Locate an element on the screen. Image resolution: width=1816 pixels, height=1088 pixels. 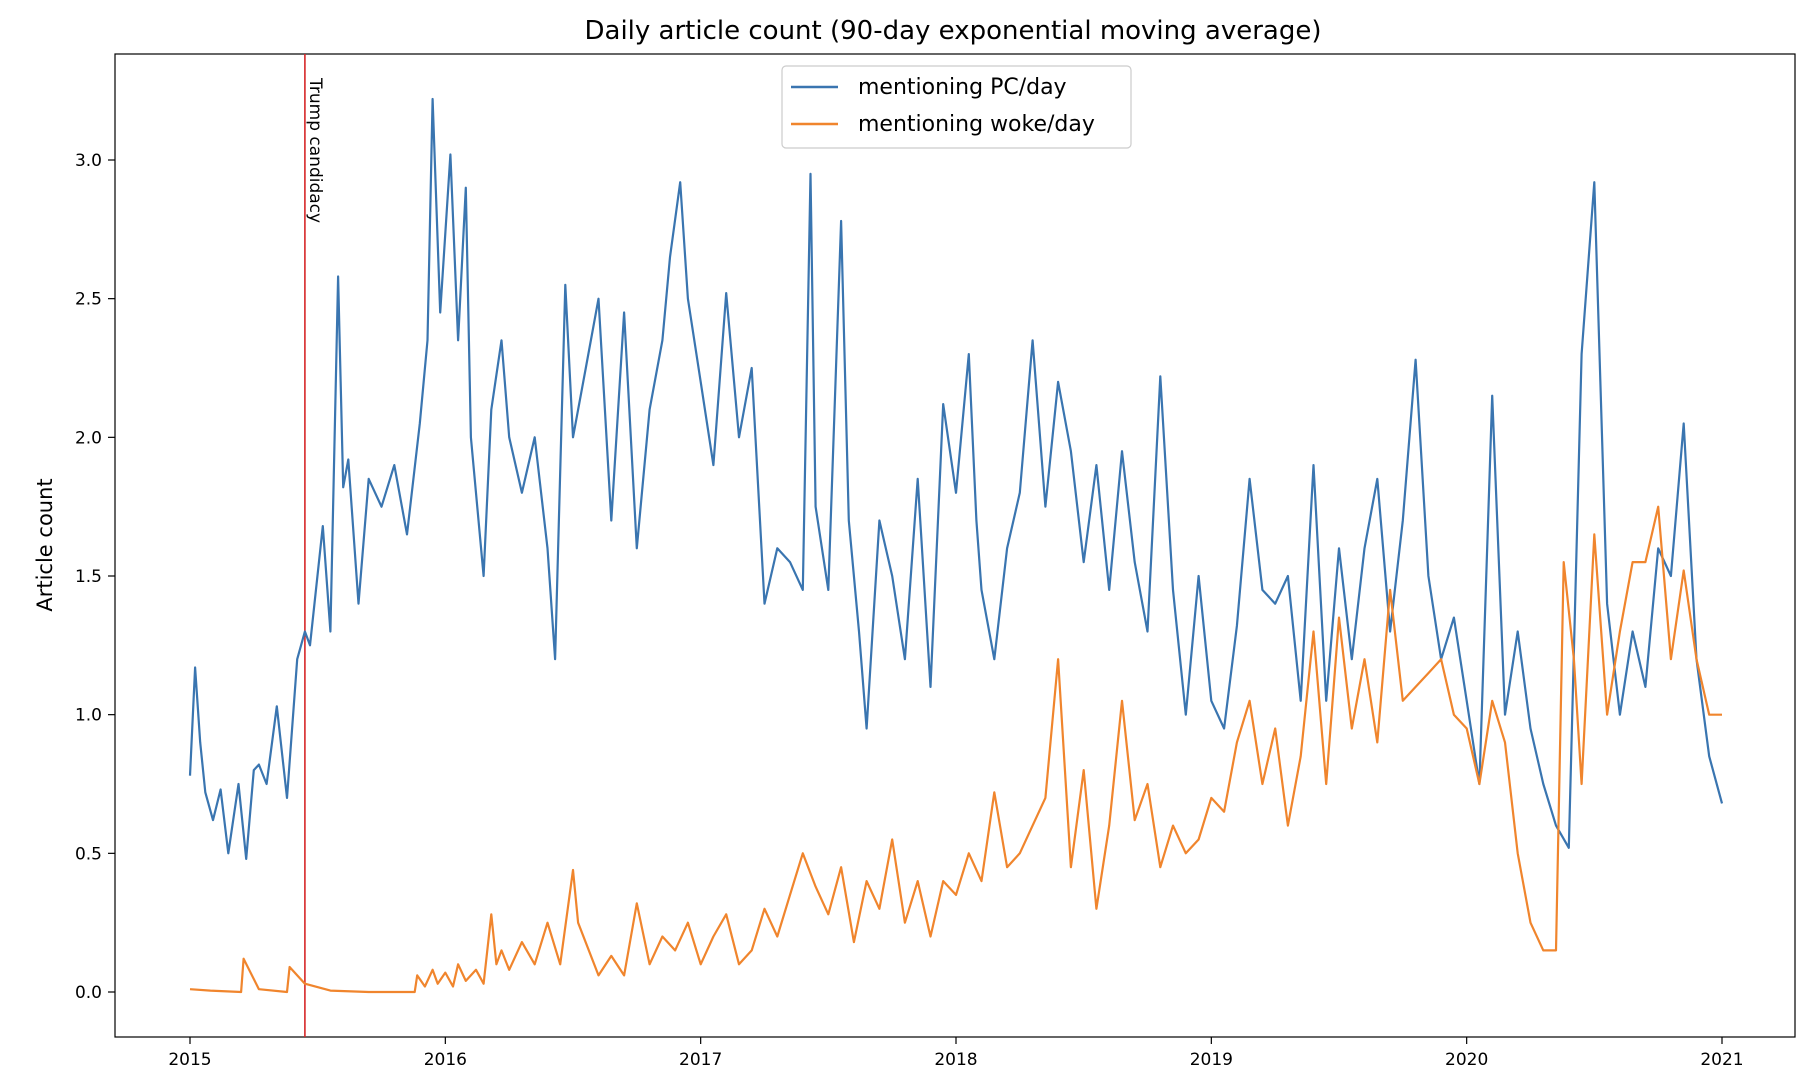
x-tick-label: 2016 is located at coordinates (445, 1060).